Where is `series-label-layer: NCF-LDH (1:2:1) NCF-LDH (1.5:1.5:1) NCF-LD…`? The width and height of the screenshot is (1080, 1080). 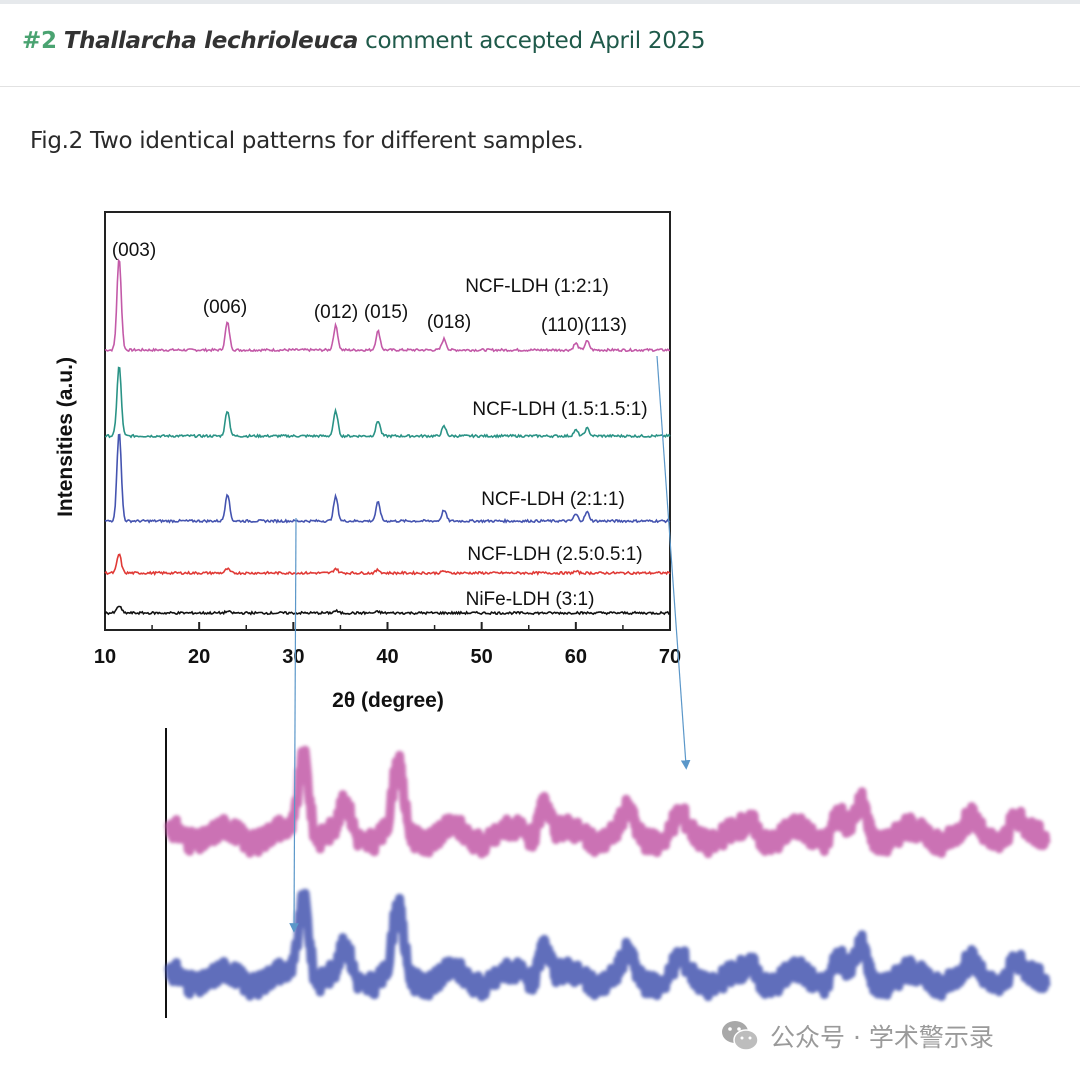
series-label-layer: NCF-LDH (1:2:1) NCF-LDH (1.5:1.5:1) NCF-LD… is located at coordinates (556, 443).